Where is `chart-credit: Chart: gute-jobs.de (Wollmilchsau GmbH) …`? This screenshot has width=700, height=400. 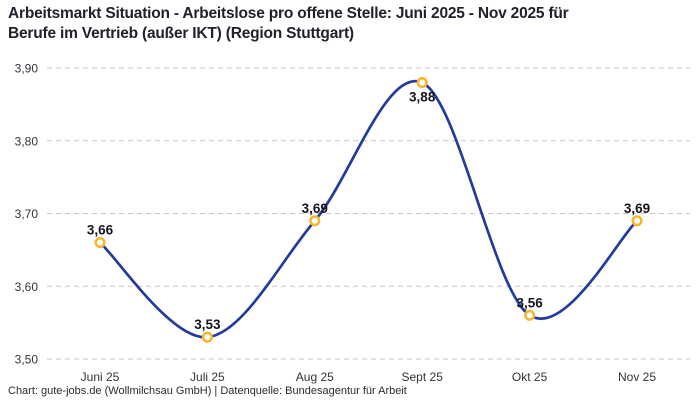
chart-credit: Chart: gute-jobs.de (Wollmilchsau GmbH) … is located at coordinates (207, 391).